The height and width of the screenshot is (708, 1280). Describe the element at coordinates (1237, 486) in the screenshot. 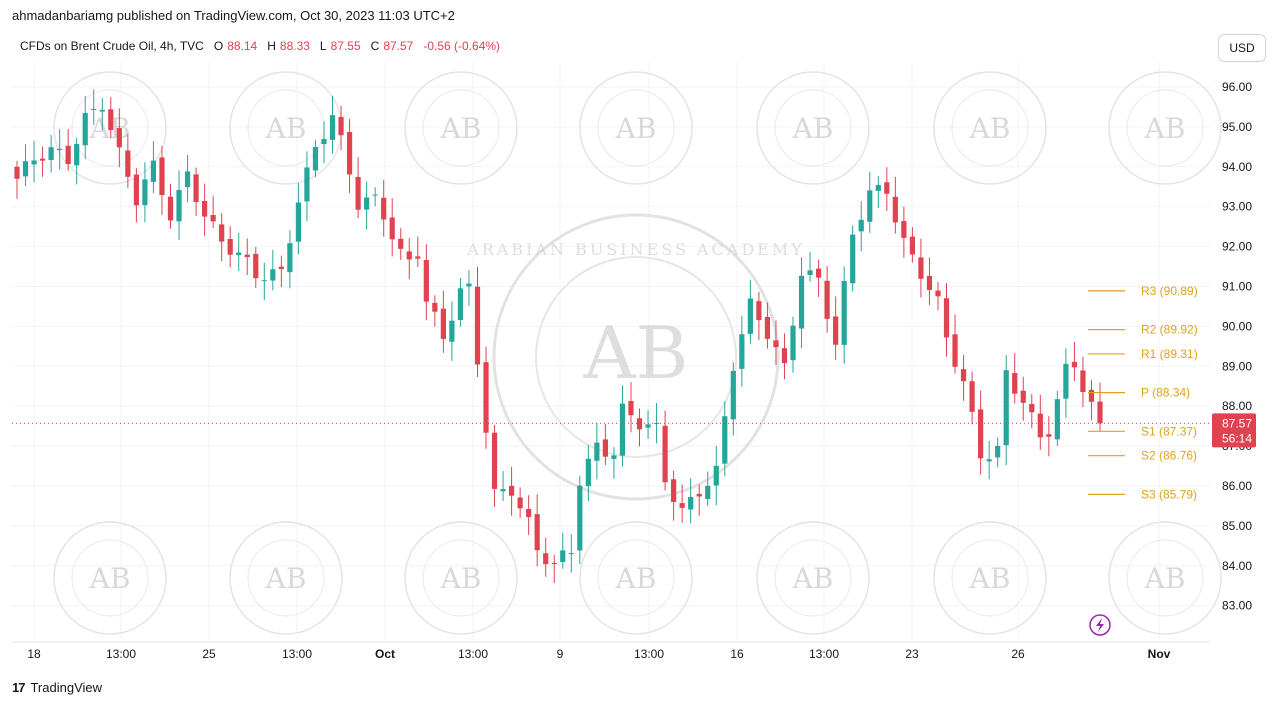

I see `y-tick-label: 86.00` at that location.